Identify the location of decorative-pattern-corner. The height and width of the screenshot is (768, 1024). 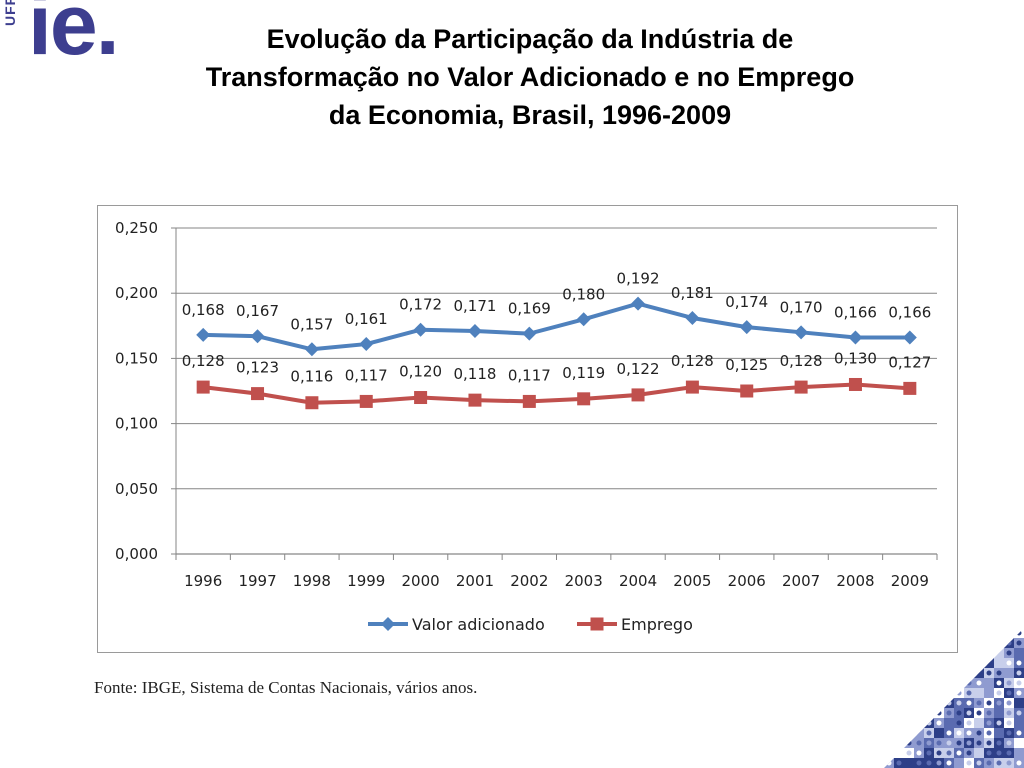
(954, 698).